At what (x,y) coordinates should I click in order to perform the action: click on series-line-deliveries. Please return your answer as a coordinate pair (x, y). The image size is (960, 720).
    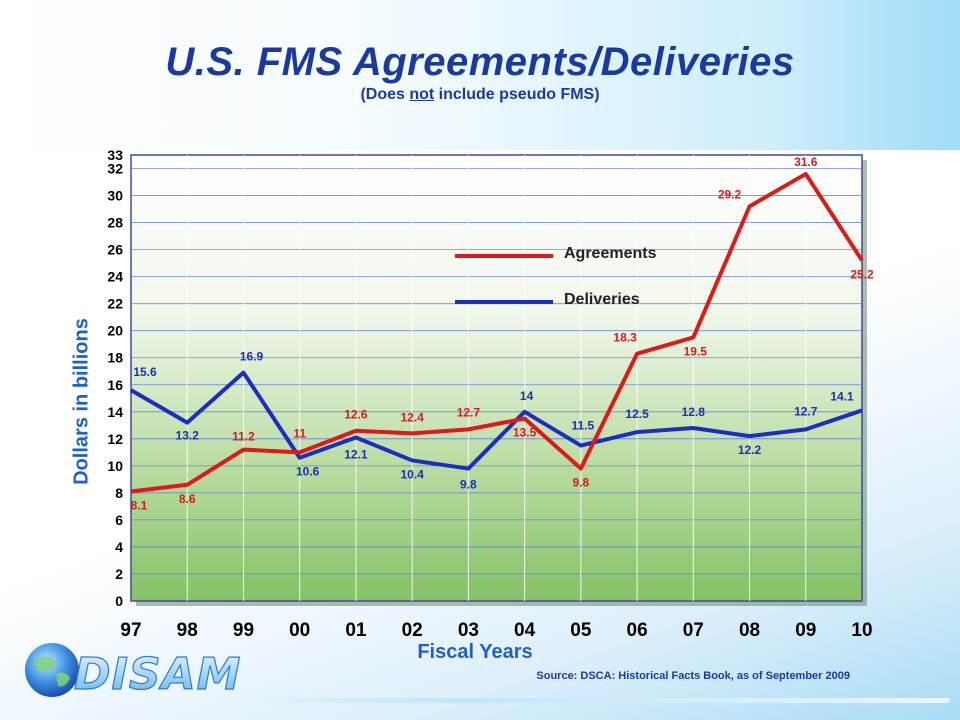
    Looking at the image, I should click on (496, 420).